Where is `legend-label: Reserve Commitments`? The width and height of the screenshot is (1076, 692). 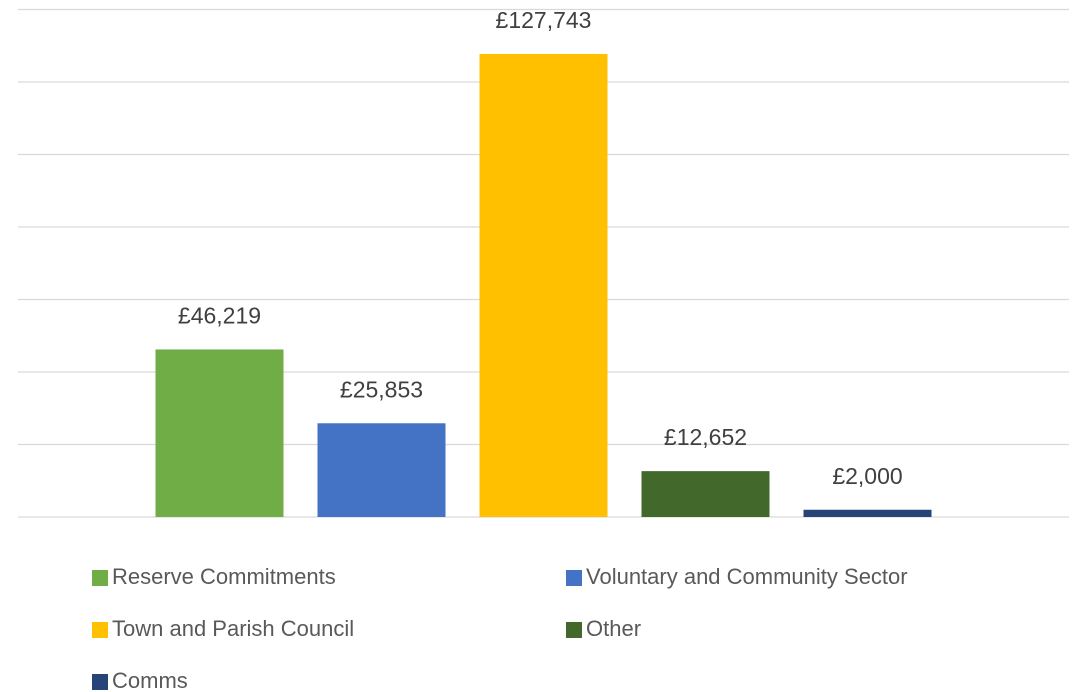 legend-label: Reserve Commitments is located at coordinates (224, 576).